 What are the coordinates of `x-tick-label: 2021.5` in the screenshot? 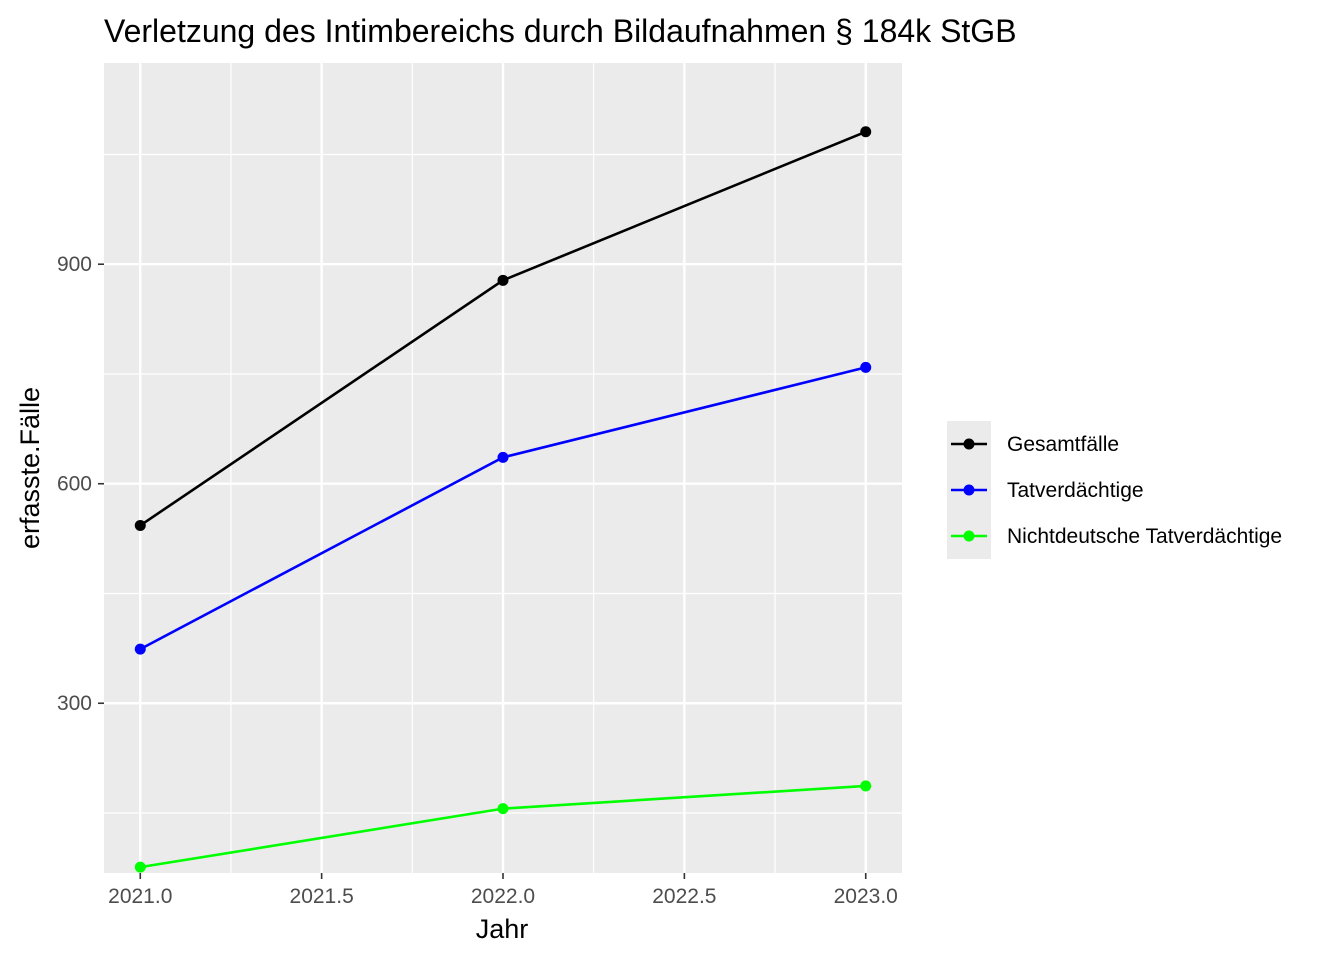 It's located at (322, 896).